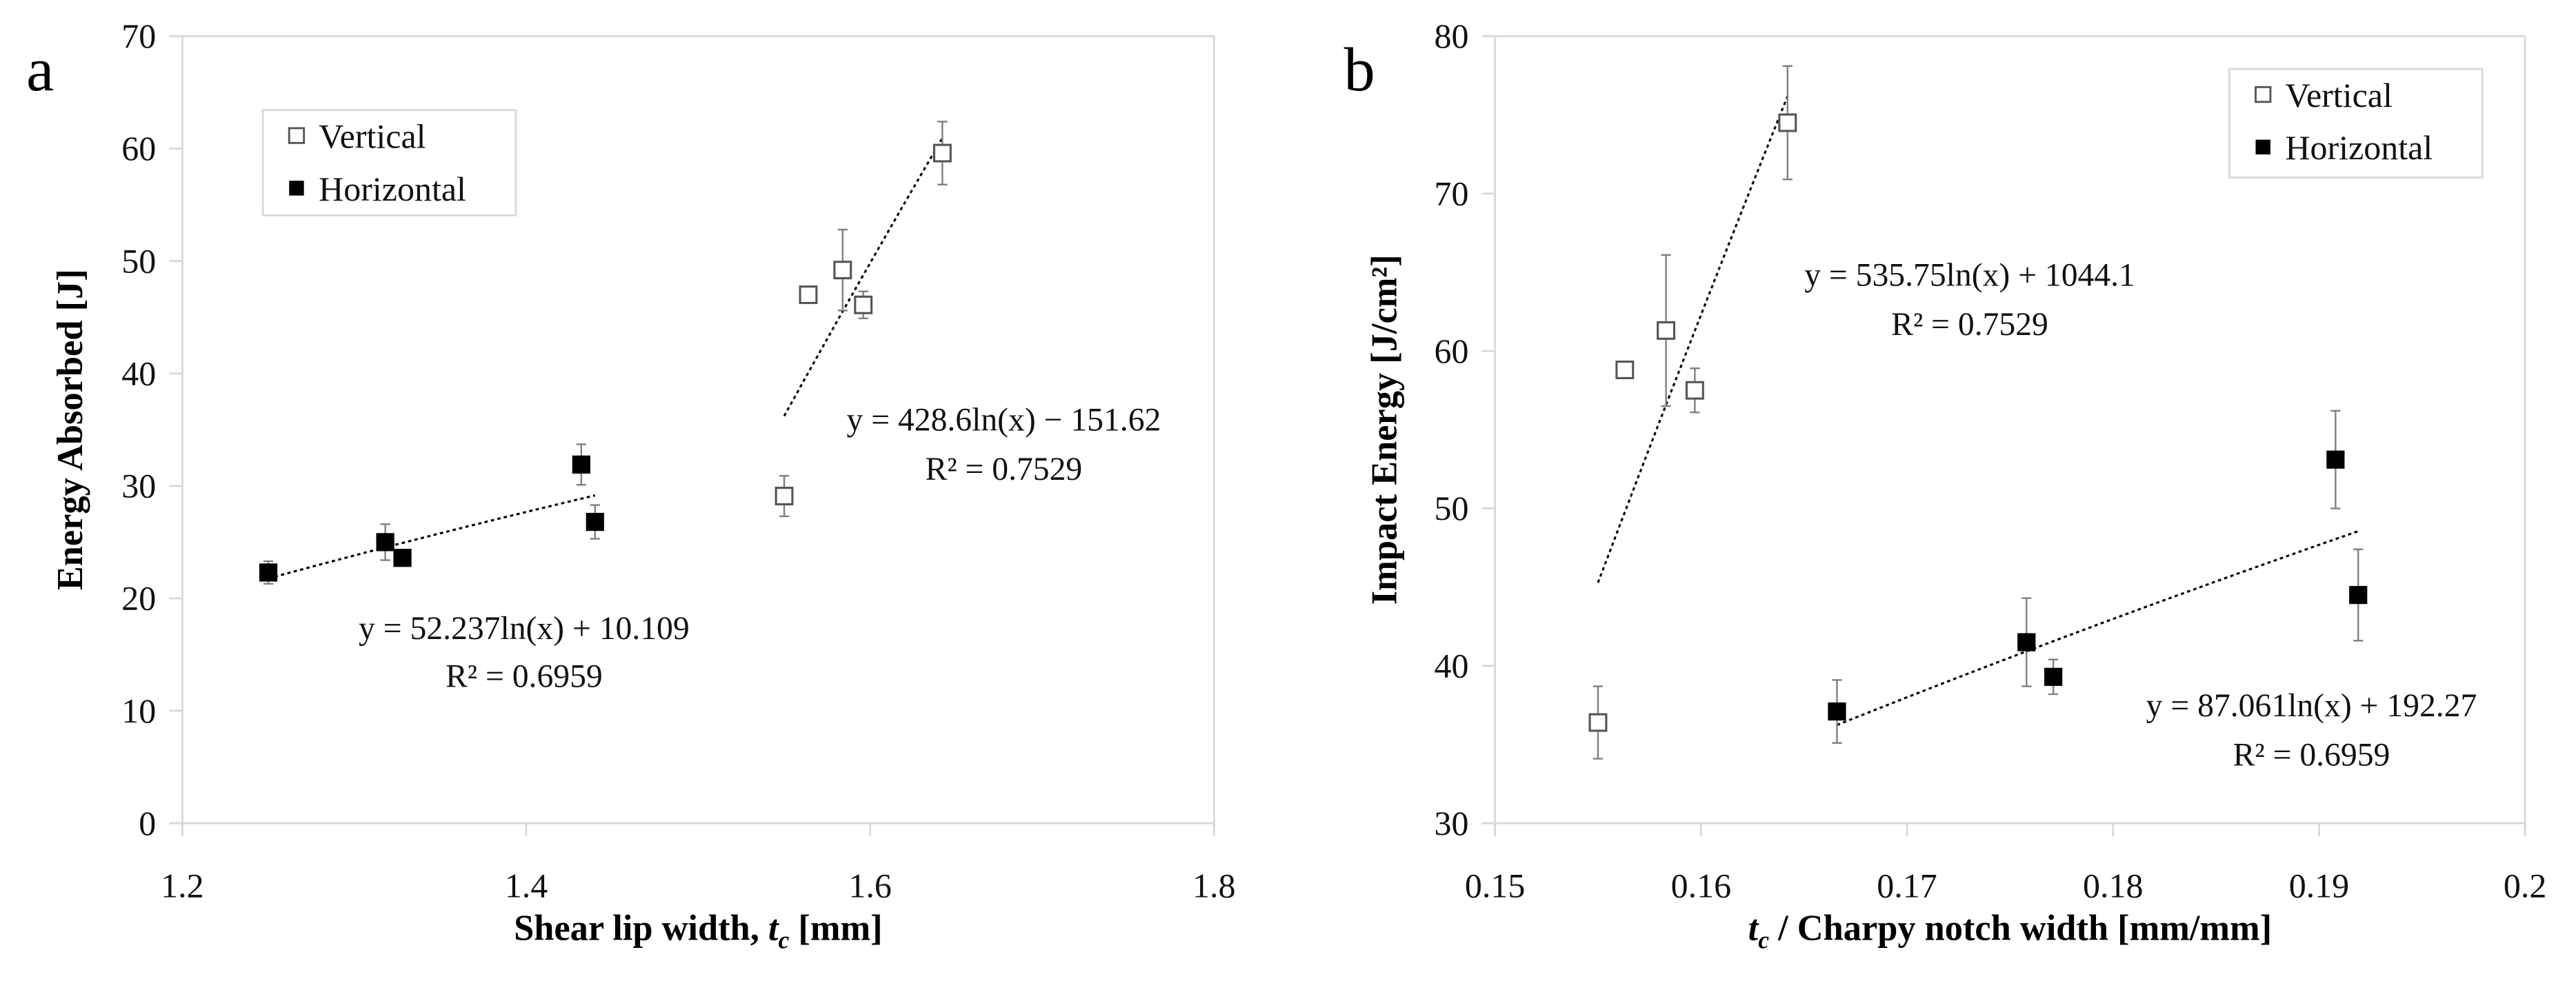 The height and width of the screenshot is (981, 2576). I want to click on x-tick-label: 1.4, so click(526, 885).